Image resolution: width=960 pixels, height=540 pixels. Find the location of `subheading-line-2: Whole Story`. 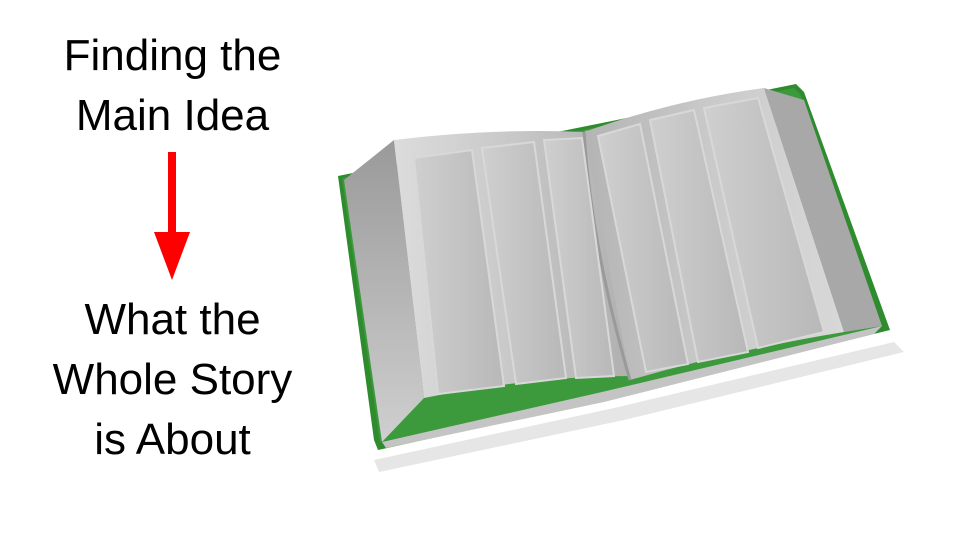

subheading-line-2: Whole Story is located at coordinates (172, 379).